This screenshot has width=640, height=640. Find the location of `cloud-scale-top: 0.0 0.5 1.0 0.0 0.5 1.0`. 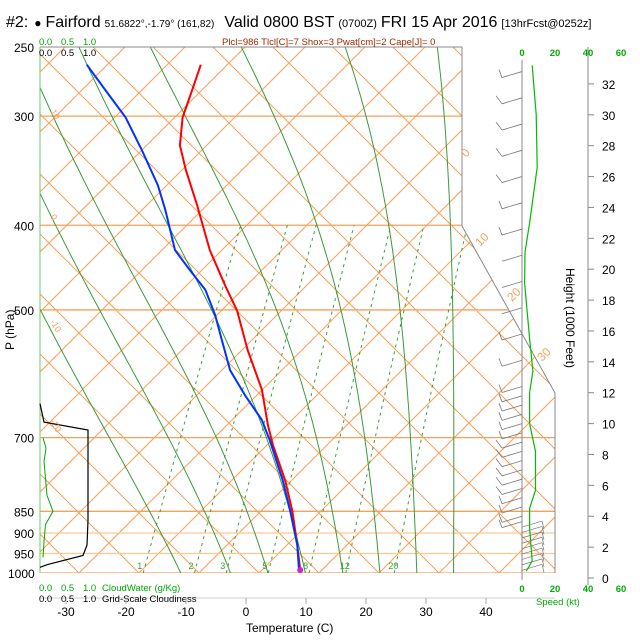

cloud-scale-top: 0.0 0.5 1.0 0.0 0.5 1.0 is located at coordinates (67, 48).